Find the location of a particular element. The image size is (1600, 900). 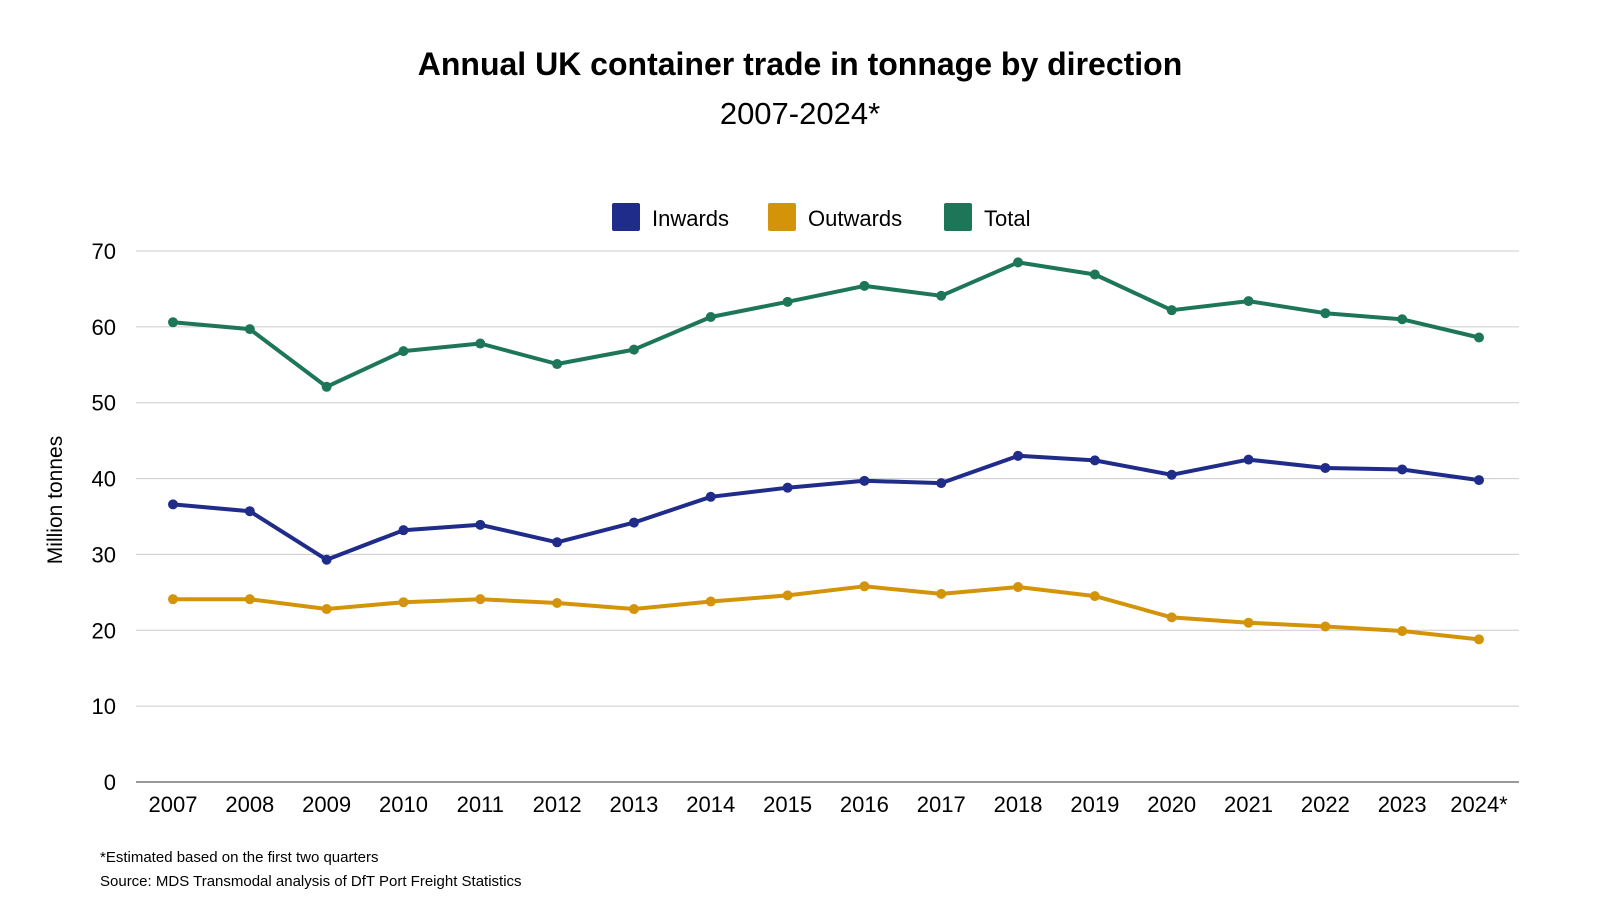

legend-item: Inwards is located at coordinates (670, 217).